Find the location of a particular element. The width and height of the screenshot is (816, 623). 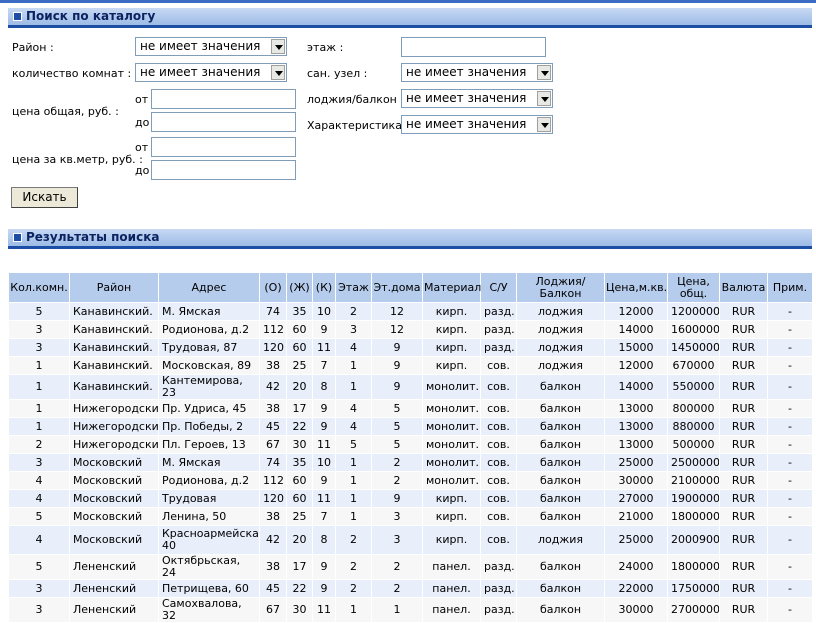

feature-select: не имеет значения is located at coordinates (477, 124).